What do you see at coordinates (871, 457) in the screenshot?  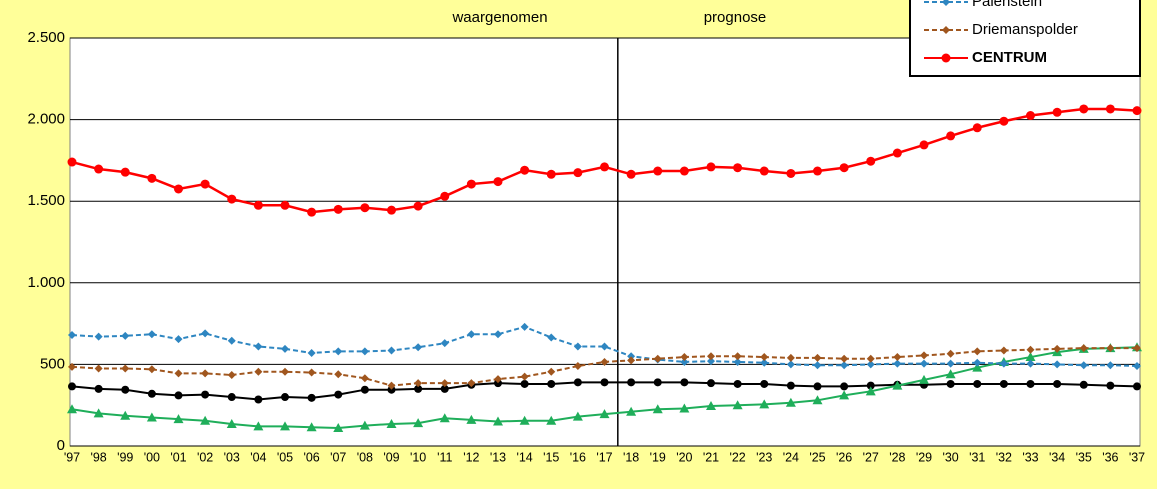 I see `x-tick-label: '27` at bounding box center [871, 457].